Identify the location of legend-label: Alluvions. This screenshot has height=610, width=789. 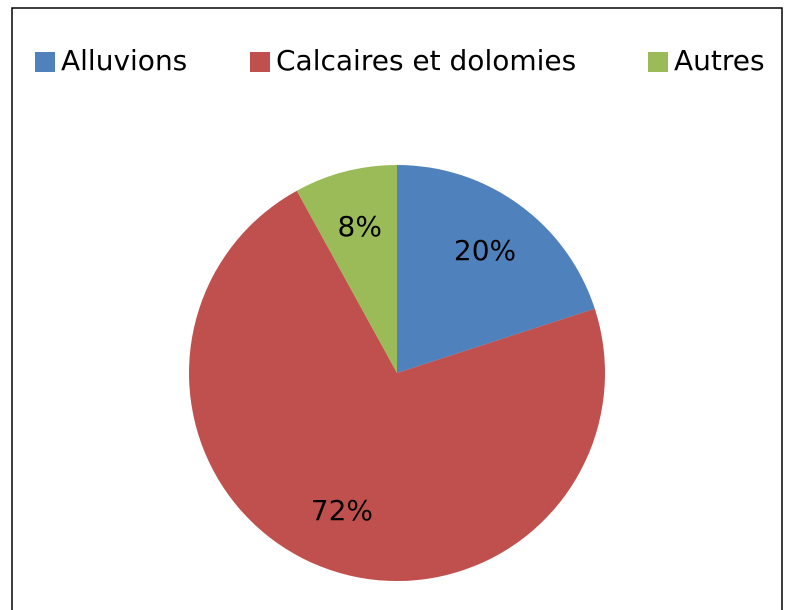
(124, 60).